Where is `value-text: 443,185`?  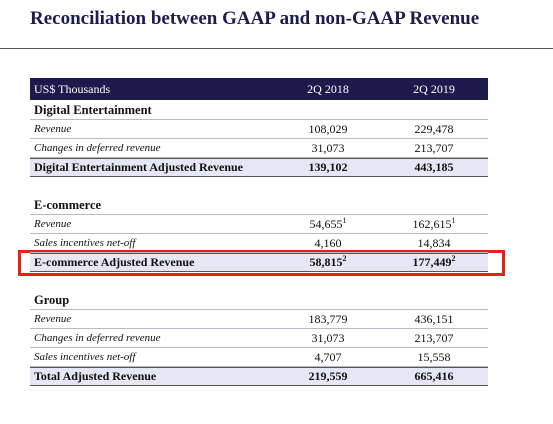 value-text: 443,185 is located at coordinates (434, 167).